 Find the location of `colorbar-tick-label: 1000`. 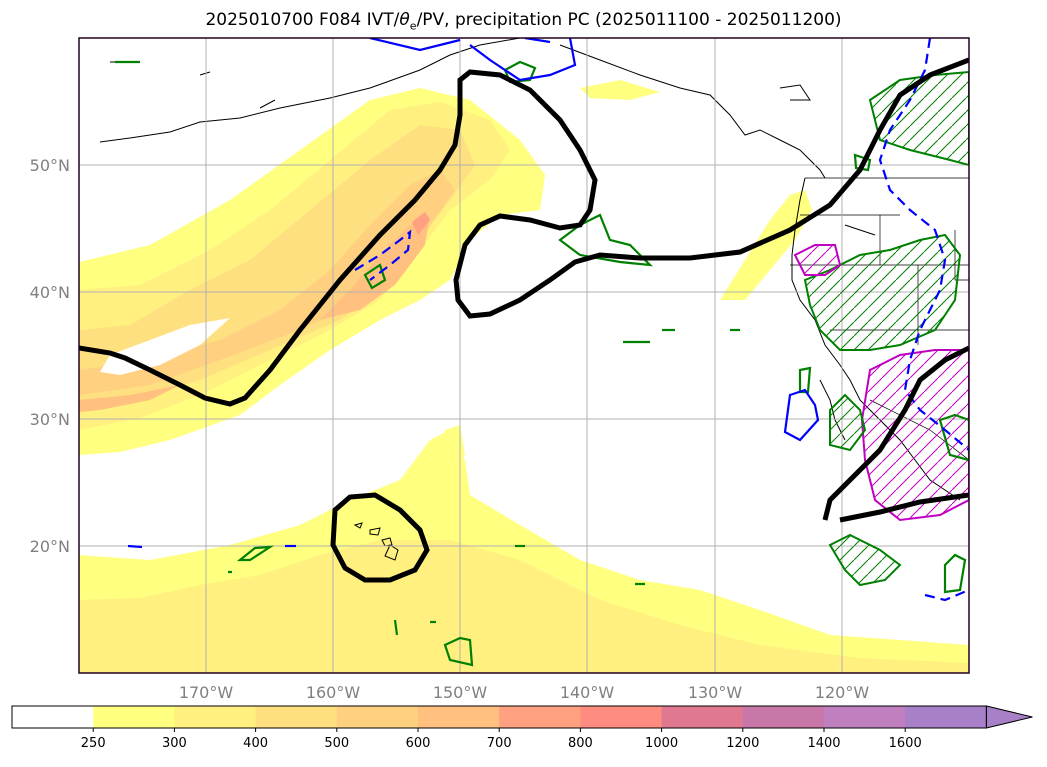

colorbar-tick-label: 1000 is located at coordinates (661, 743).